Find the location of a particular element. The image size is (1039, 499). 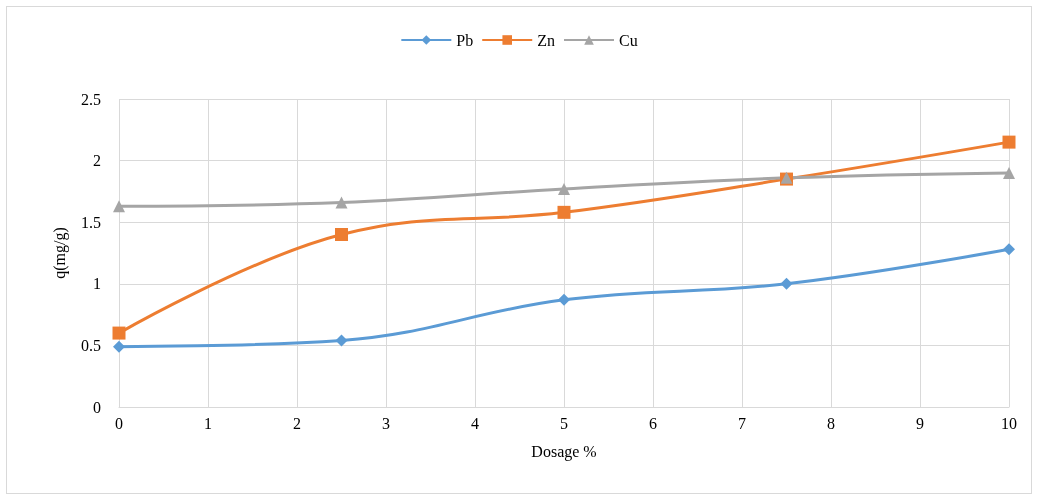

x-tick-label: 7 is located at coordinates (742, 423).